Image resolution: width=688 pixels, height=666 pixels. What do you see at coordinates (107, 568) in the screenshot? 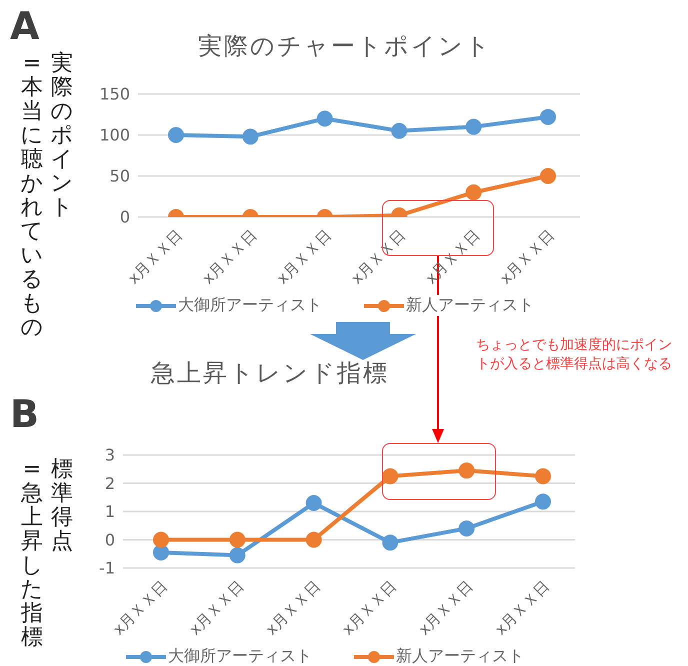
I see `y-tick-label: -1` at bounding box center [107, 568].